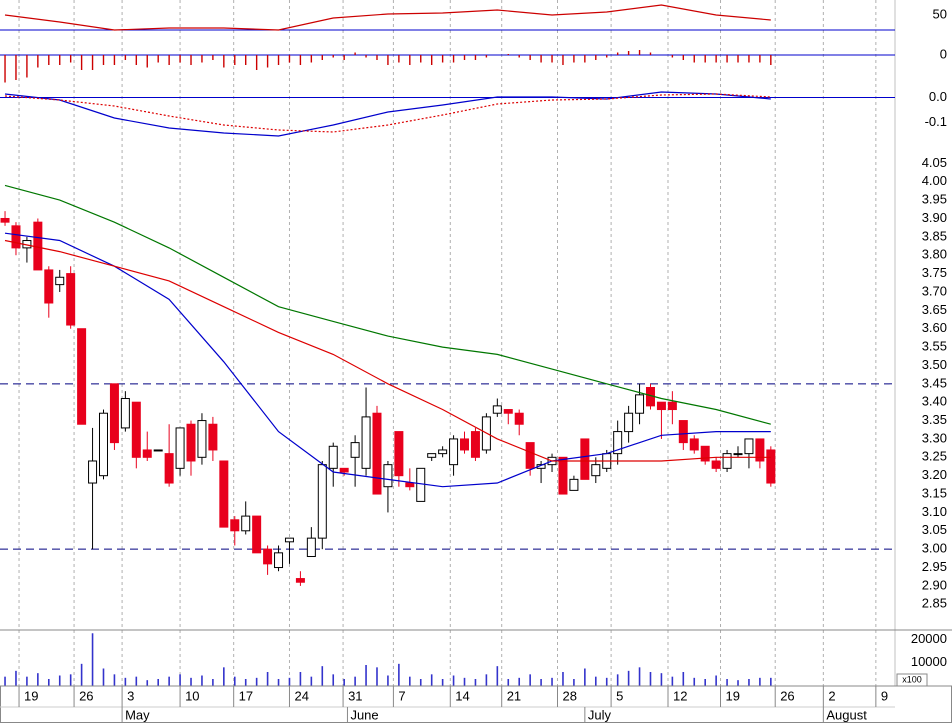 The image size is (952, 728). I want to click on y-tick-label: 3.25, so click(934, 456).